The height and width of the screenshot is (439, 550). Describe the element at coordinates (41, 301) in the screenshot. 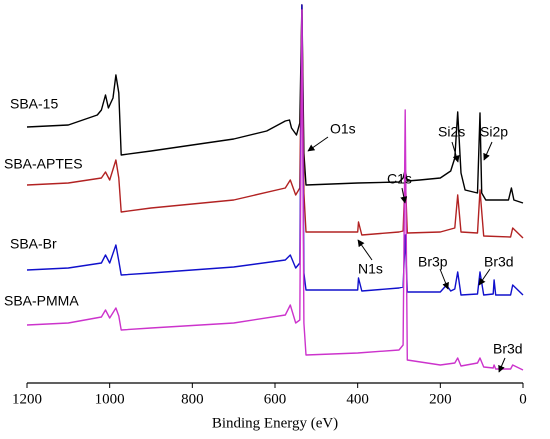

I see `series-label: SBA-PMMA` at that location.